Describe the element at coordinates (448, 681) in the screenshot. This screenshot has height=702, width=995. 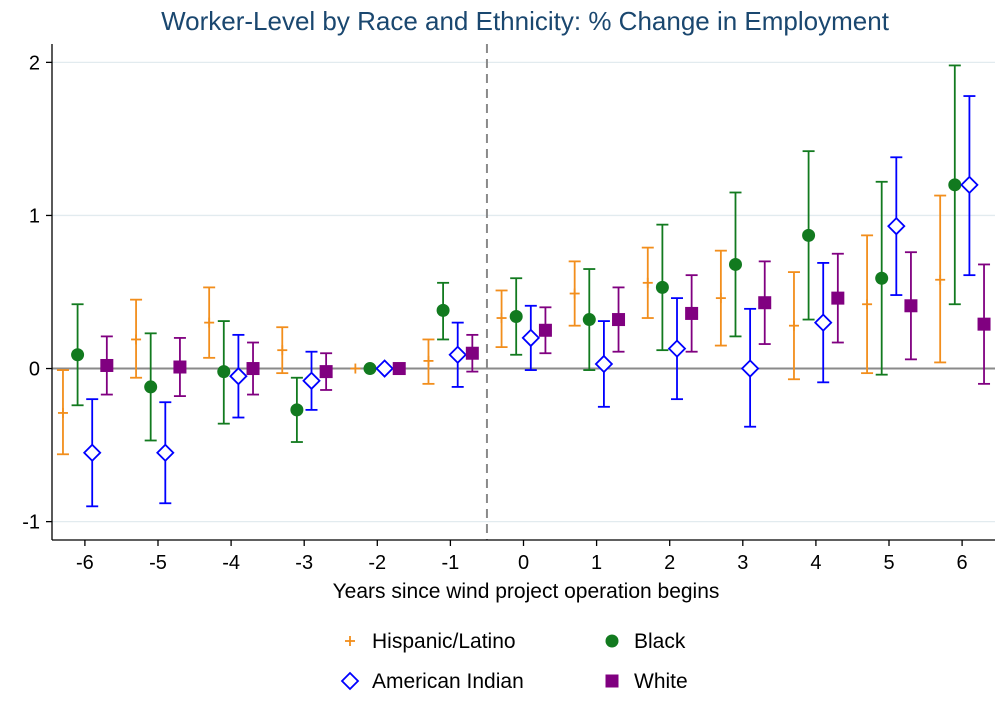
I see `legend-label: American Indian` at that location.